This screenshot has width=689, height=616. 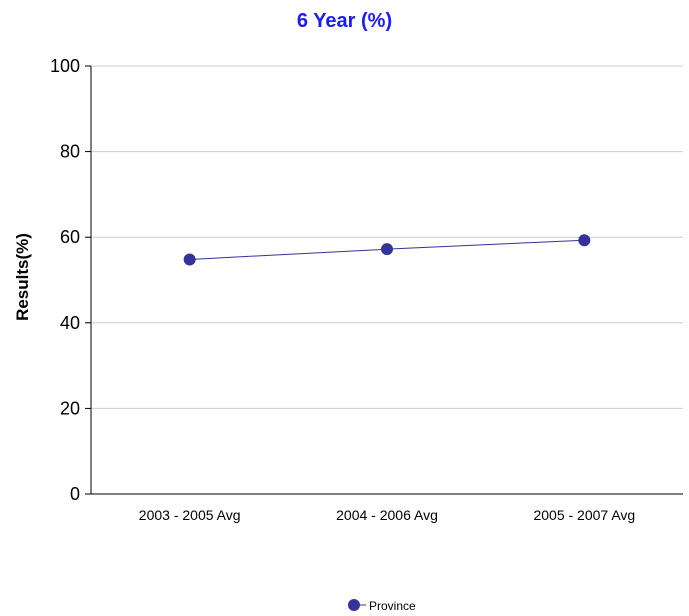 I want to click on legend-label: Province, so click(x=392, y=606).